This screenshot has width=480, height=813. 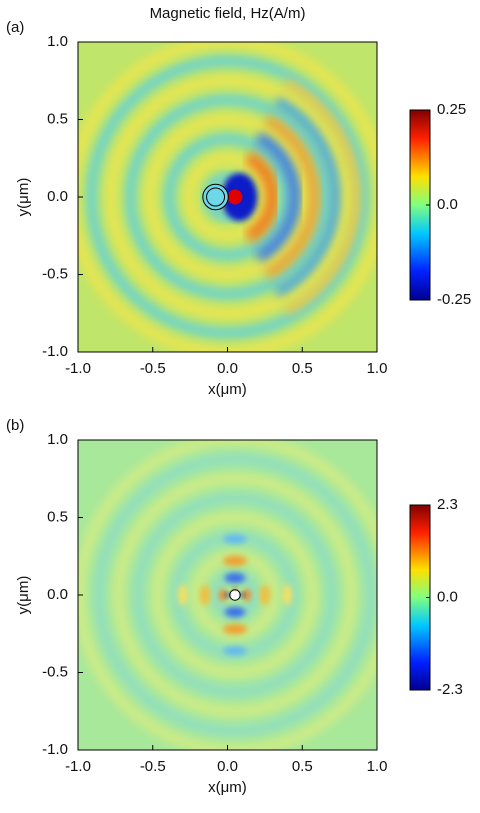 I want to click on chart-title: Magnetic field, Hz(A/m), so click(x=228, y=13).